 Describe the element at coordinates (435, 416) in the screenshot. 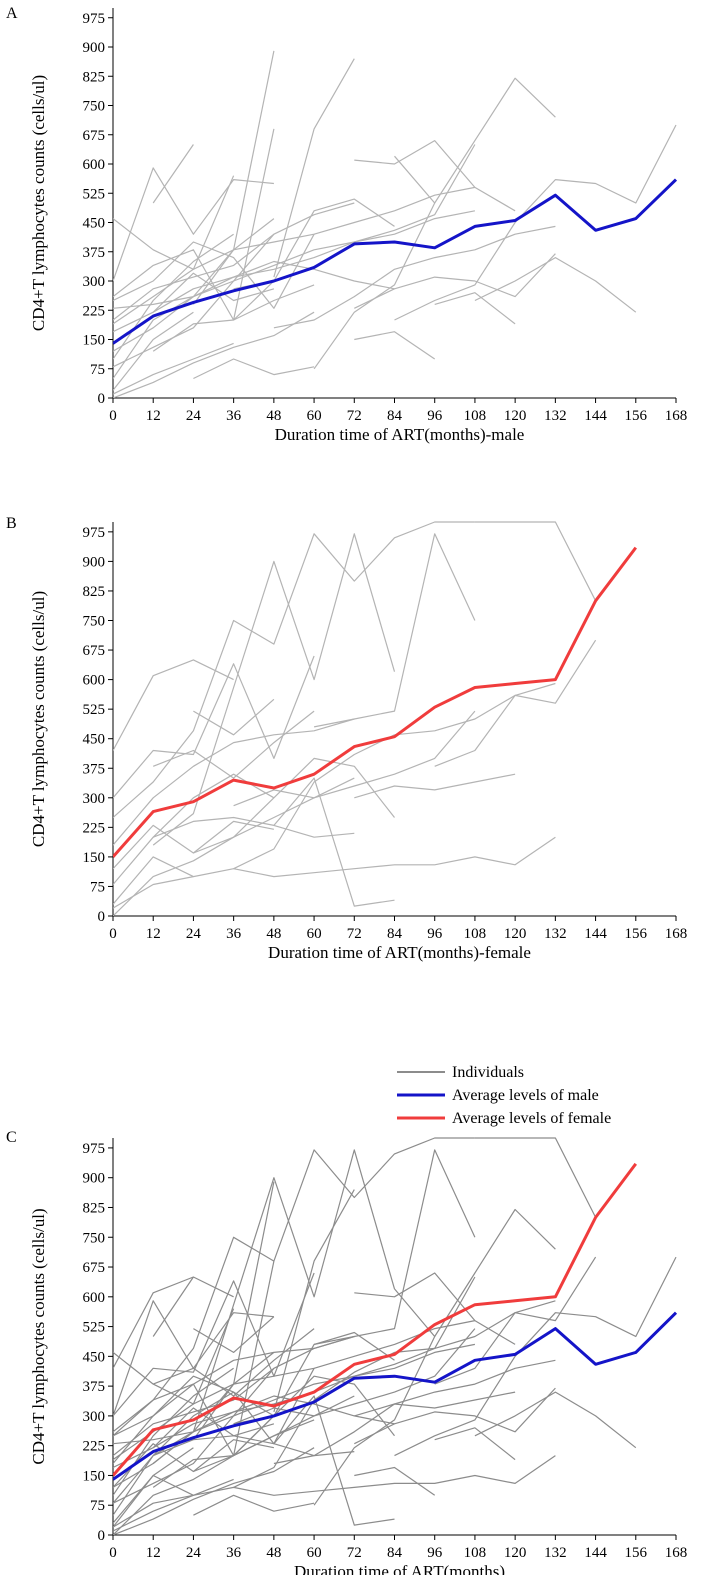

I see `x-tick-label: 96` at that location.